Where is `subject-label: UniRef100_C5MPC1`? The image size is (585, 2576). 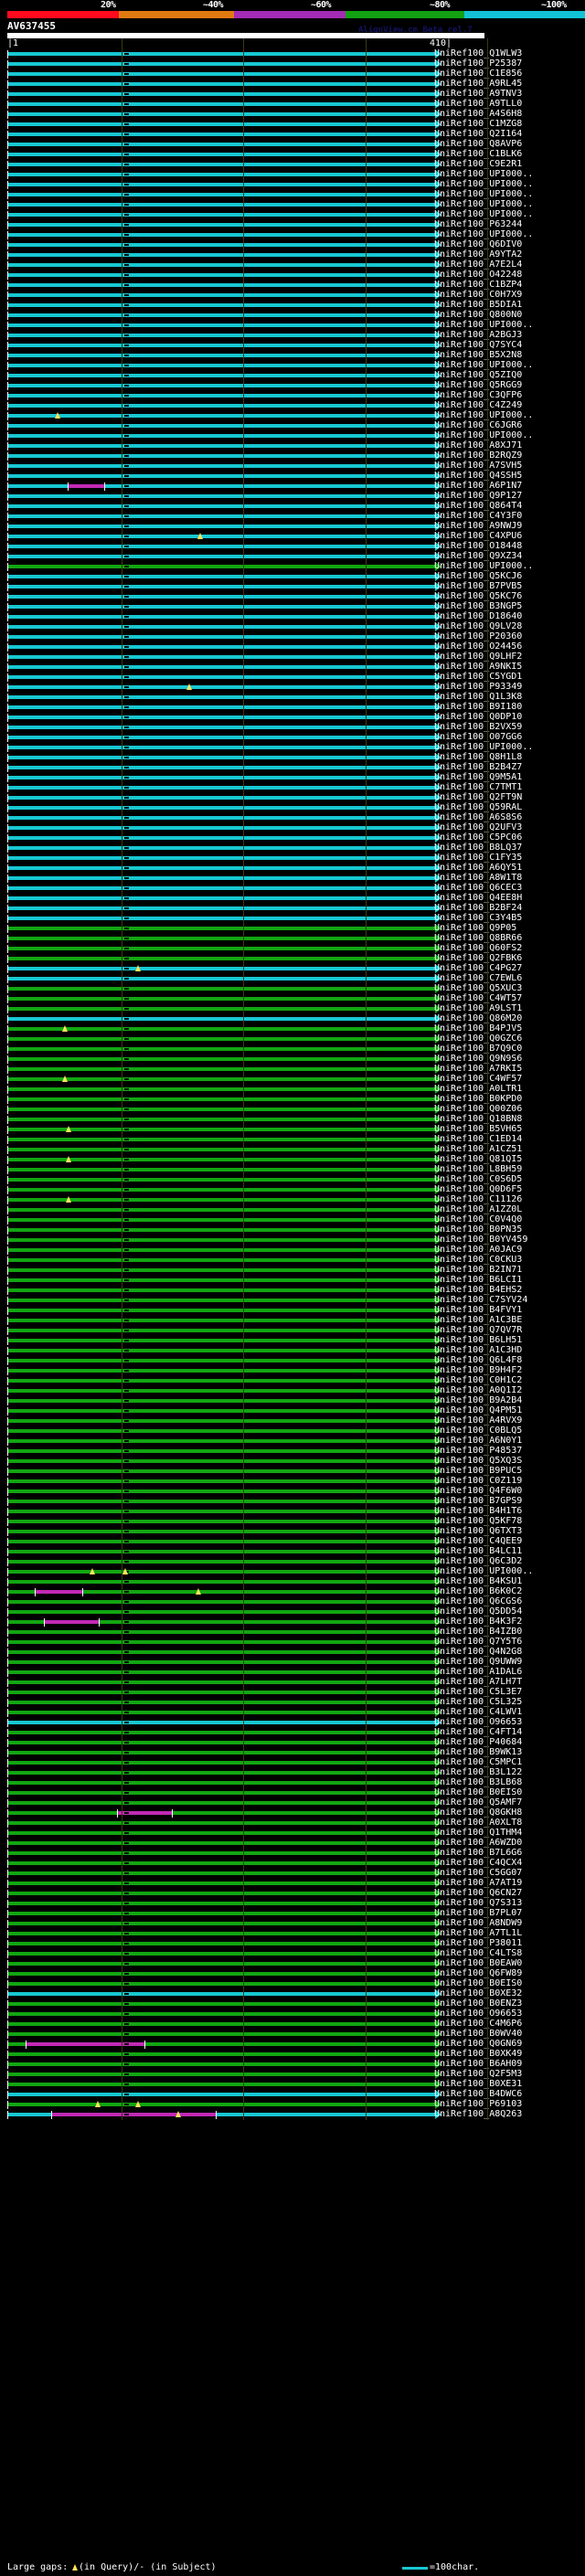 subject-label: UniRef100_C5MPC1 is located at coordinates (479, 1762).